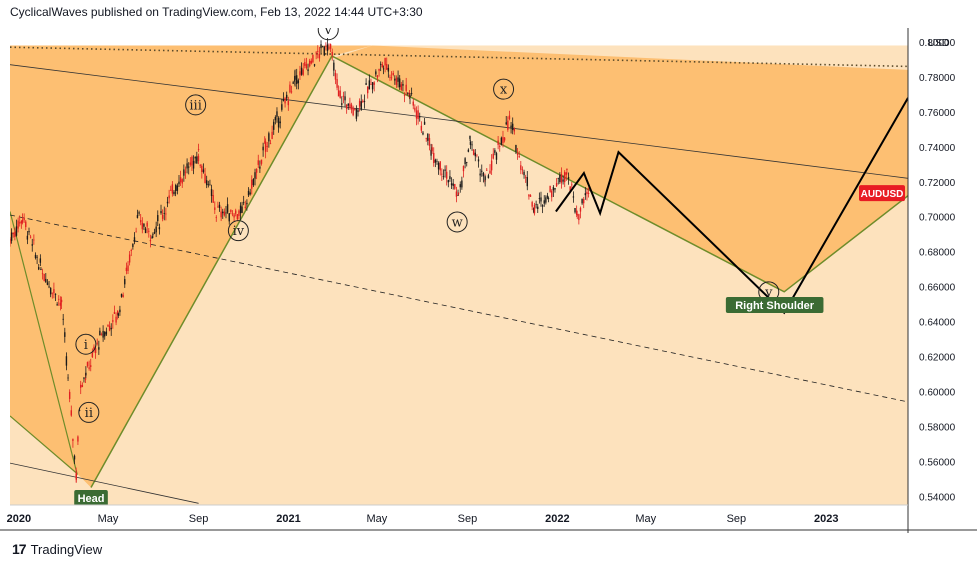 The height and width of the screenshot is (568, 977). Describe the element at coordinates (937, 357) in the screenshot. I see `y-tick-label: 0.62000` at that location.